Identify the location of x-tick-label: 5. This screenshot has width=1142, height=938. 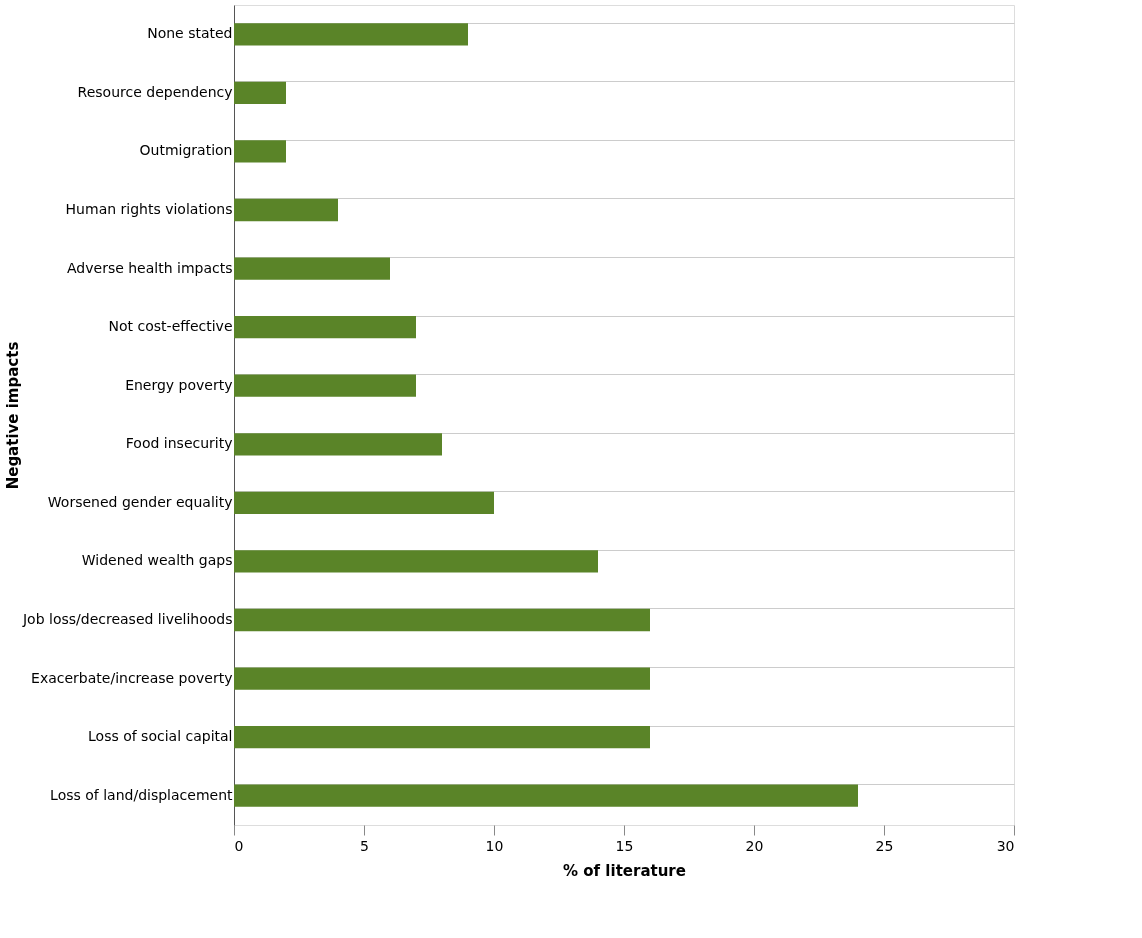
(364, 845).